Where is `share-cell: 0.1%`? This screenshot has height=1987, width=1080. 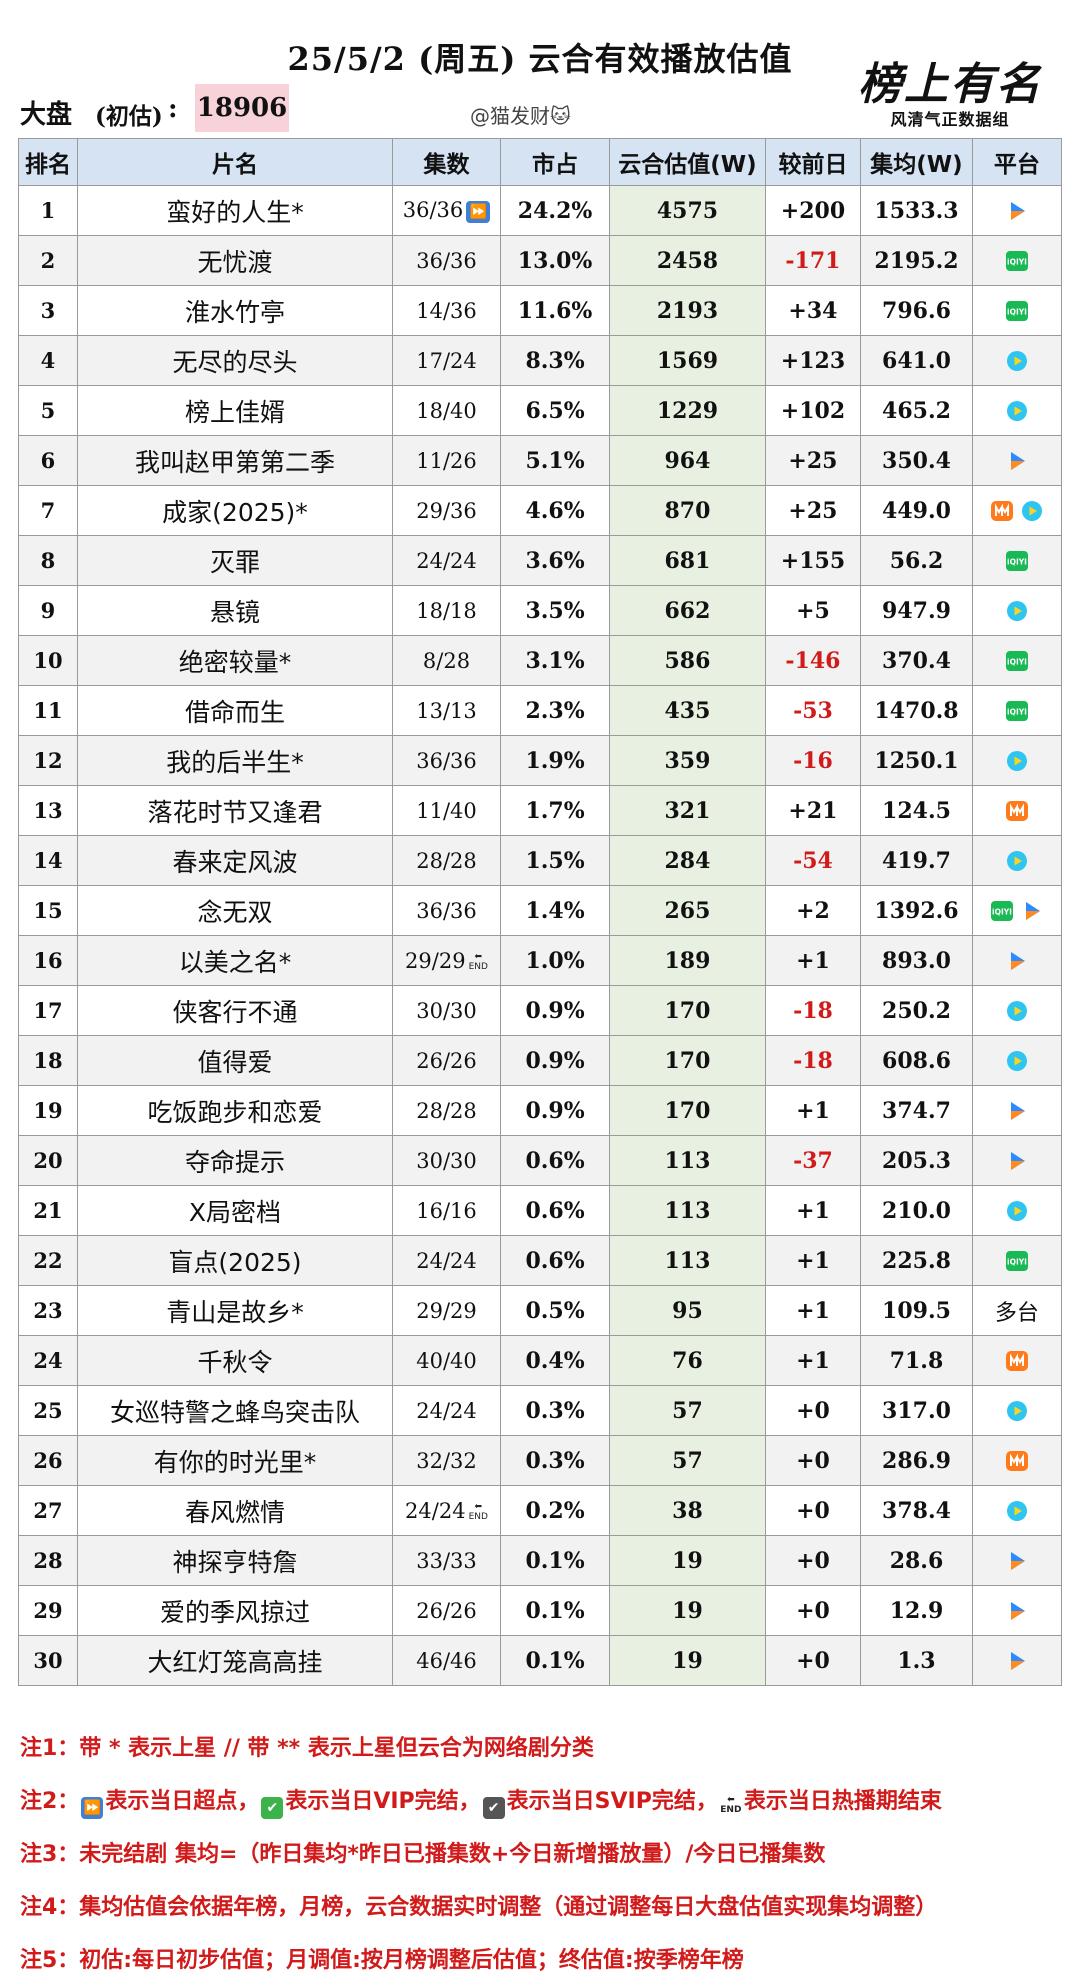 share-cell: 0.1% is located at coordinates (555, 1610).